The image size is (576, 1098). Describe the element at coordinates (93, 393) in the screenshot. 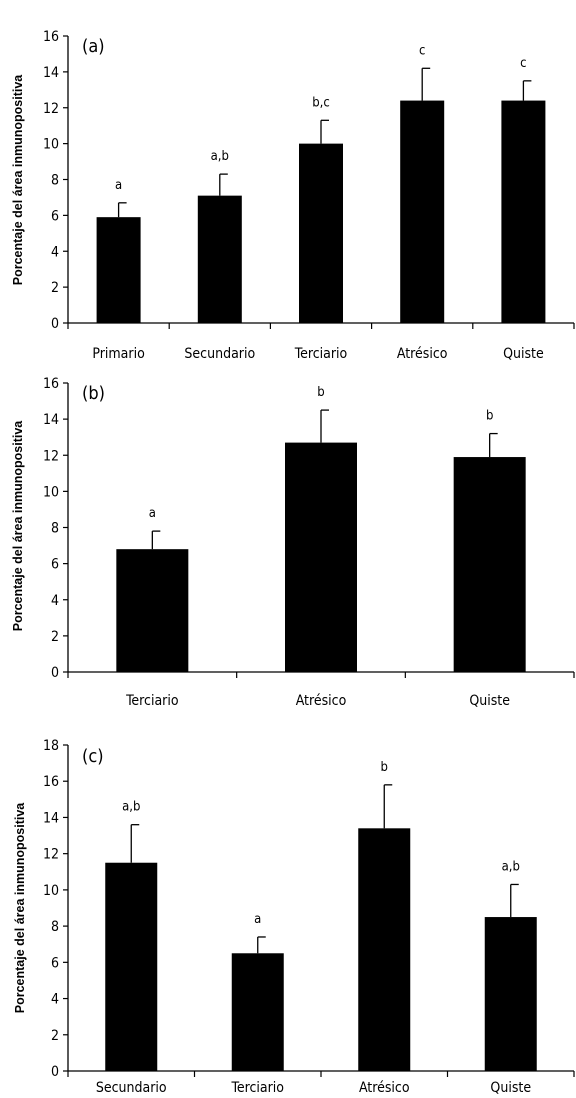

I see `panel-label: (b)` at that location.